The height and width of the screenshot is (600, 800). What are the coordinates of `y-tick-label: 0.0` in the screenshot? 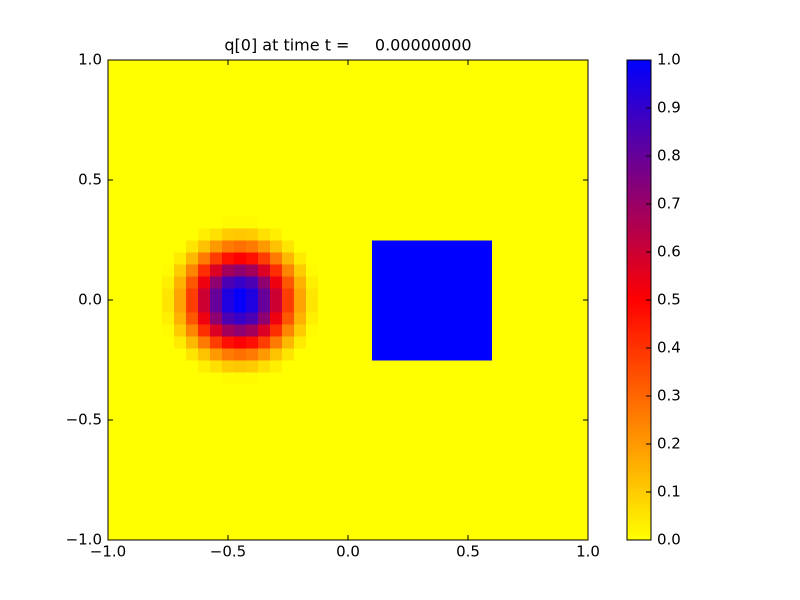 It's located at (90, 300).